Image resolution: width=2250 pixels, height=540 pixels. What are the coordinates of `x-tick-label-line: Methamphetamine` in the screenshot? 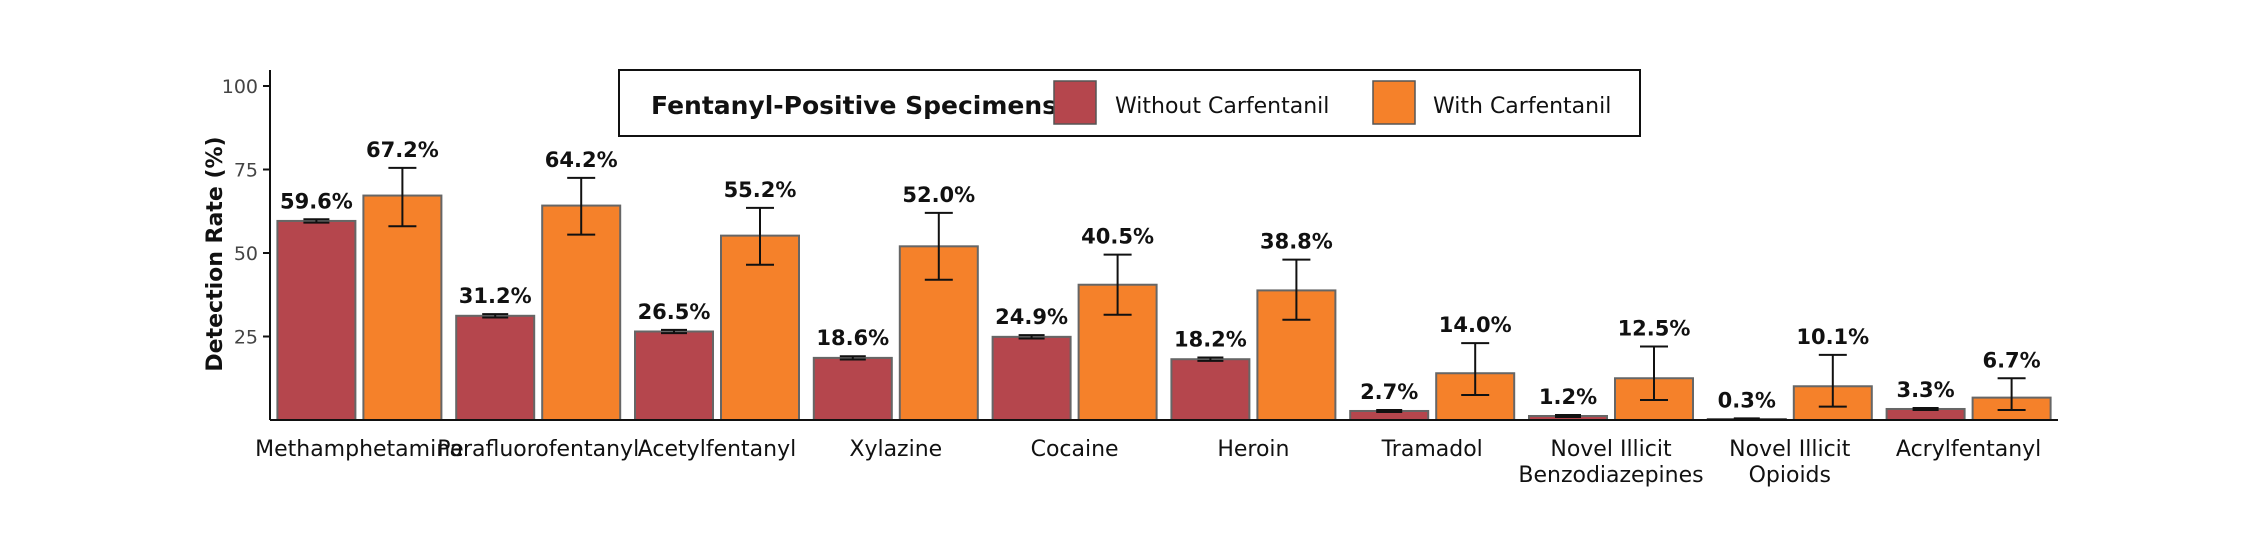 It's located at (359, 449).